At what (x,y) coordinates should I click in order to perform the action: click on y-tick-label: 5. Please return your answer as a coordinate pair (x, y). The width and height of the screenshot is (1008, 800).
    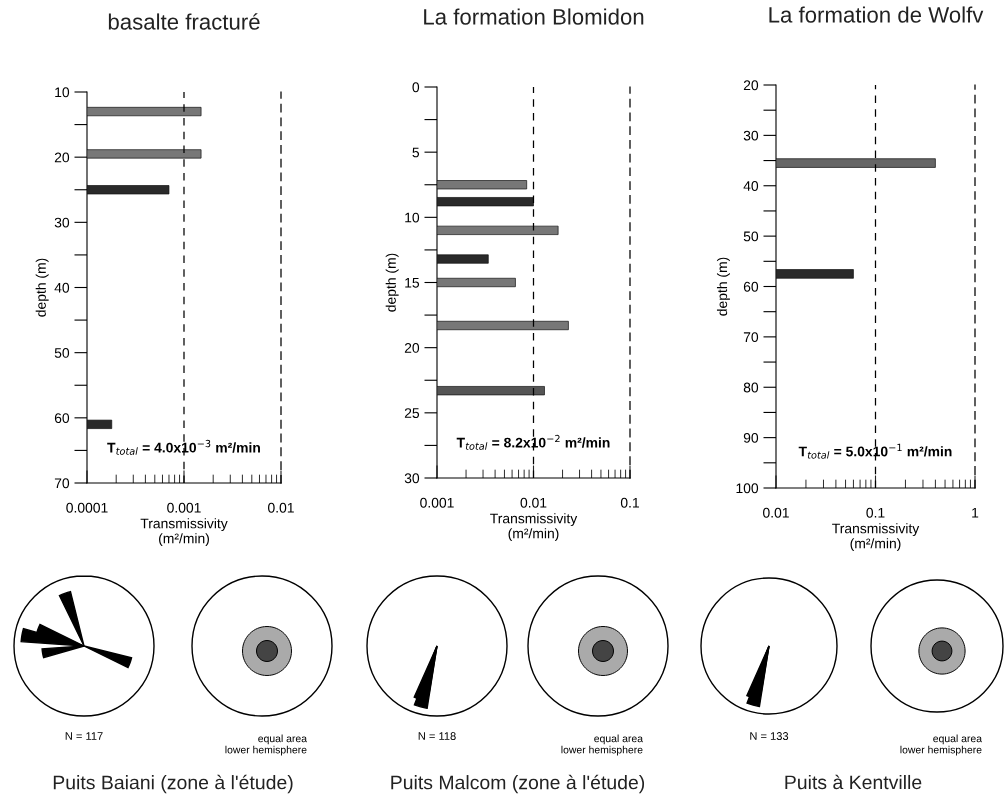
    Looking at the image, I should click on (416, 152).